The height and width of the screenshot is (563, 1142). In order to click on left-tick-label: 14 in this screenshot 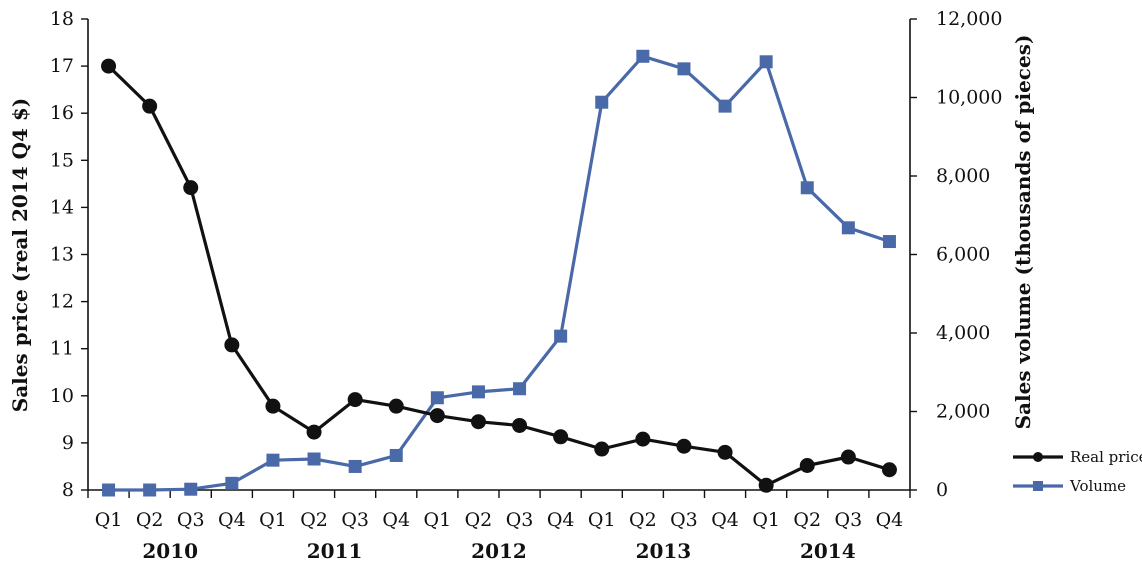, I will do `click(62, 207)`.